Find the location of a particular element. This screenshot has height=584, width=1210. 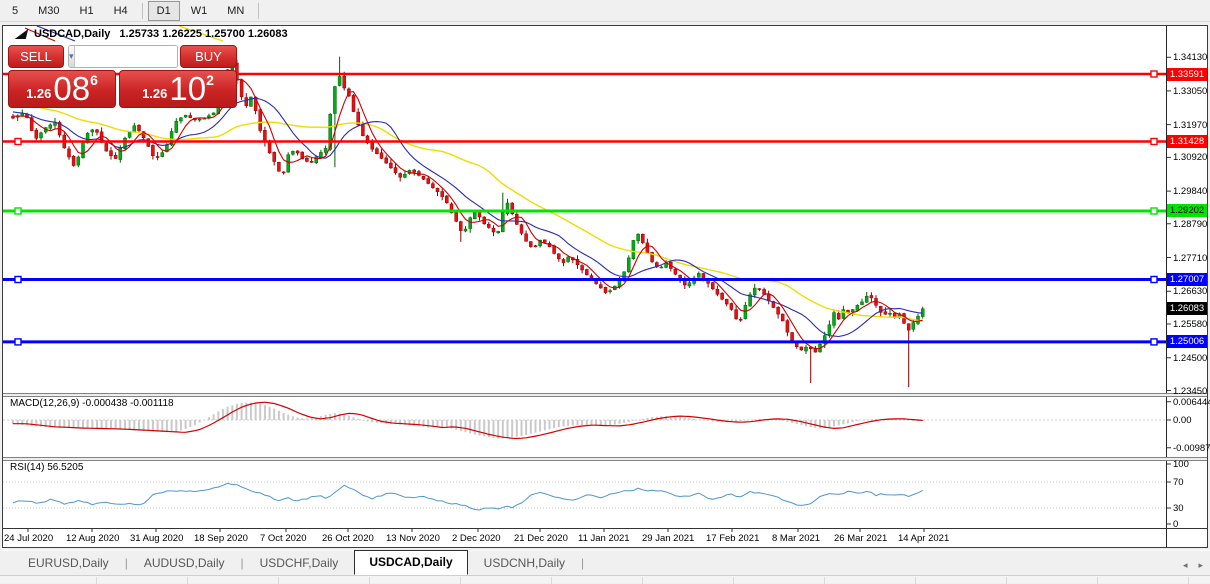

date-axis-label: 2 Dec 2020 is located at coordinates (476, 538).